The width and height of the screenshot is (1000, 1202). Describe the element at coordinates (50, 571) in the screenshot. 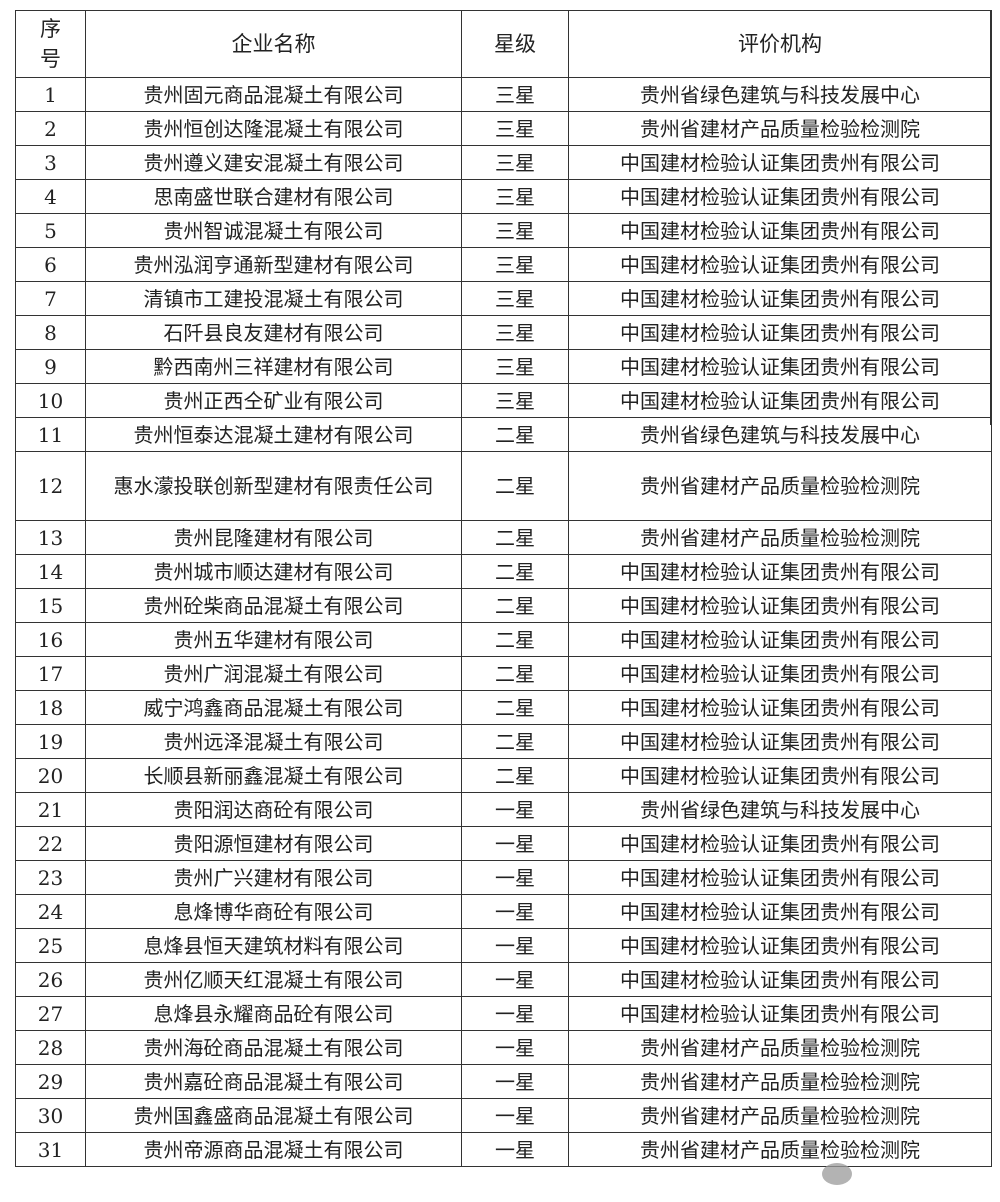

I see `cell-no: 14` at that location.